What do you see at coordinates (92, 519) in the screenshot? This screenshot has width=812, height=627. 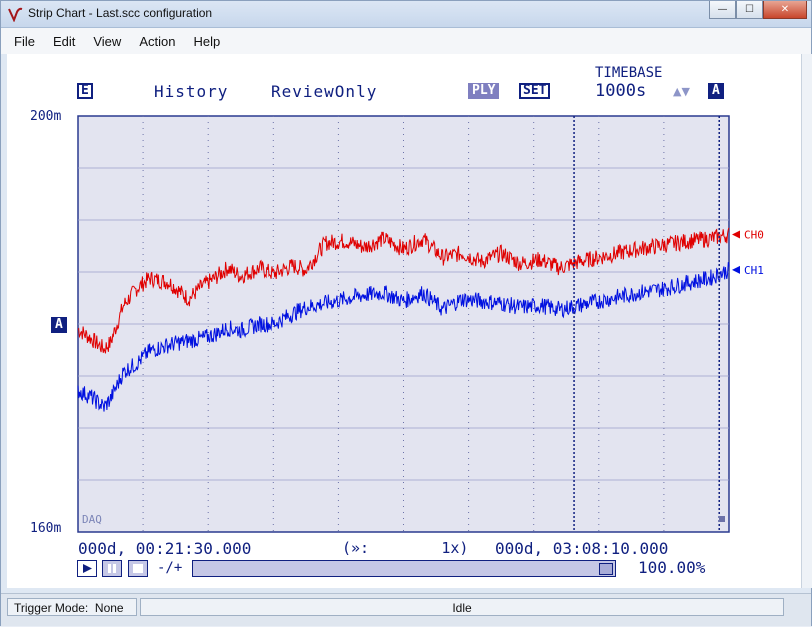 I see `daq-label: DAQ` at bounding box center [92, 519].